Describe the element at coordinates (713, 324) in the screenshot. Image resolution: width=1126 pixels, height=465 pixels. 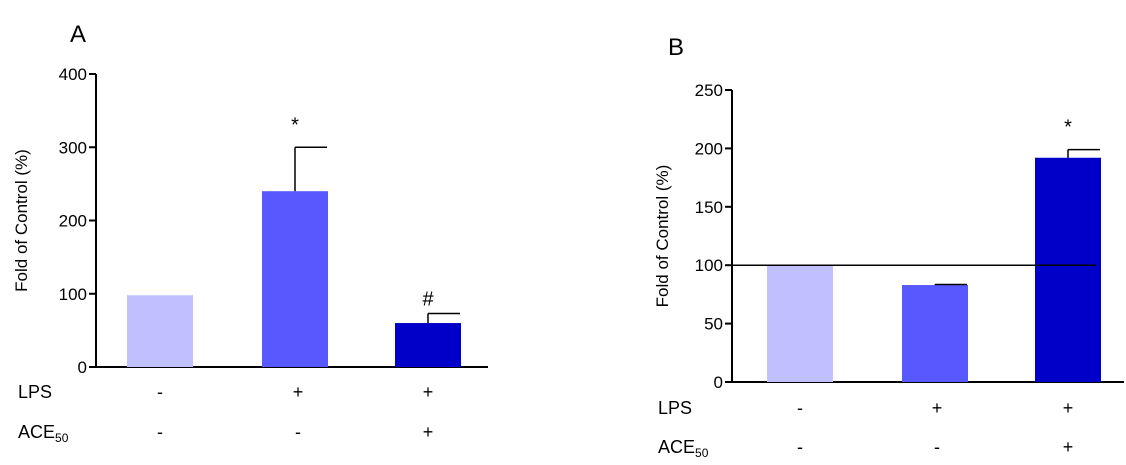
I see `y-tick-label: 50` at that location.